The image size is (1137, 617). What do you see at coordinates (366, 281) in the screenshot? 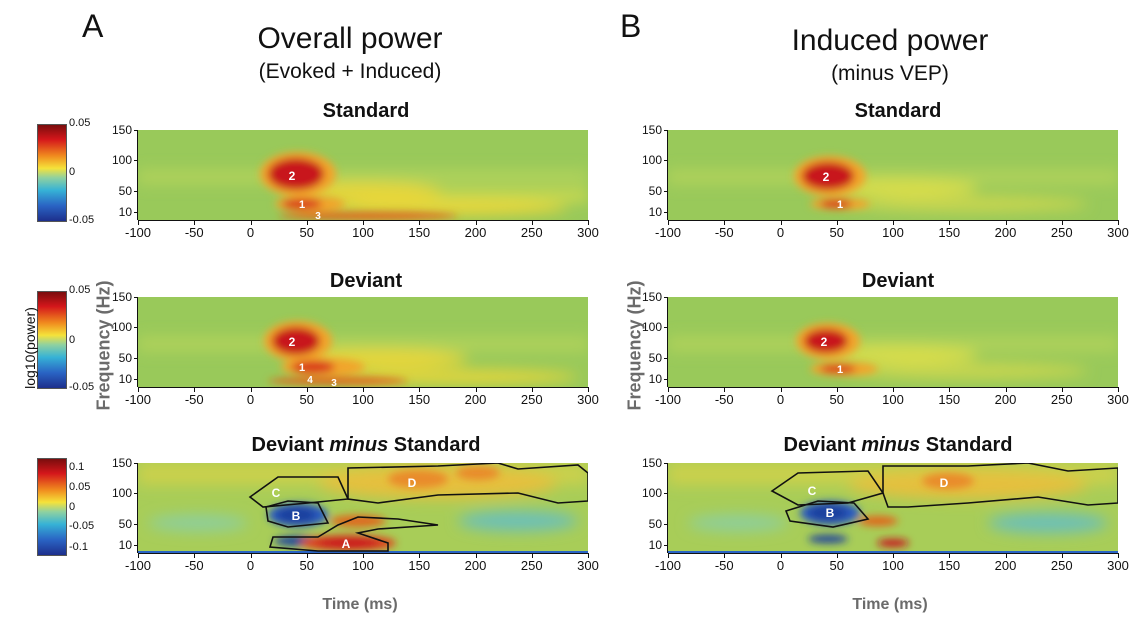
I see `title-a-deviant: Deviant` at bounding box center [366, 281].